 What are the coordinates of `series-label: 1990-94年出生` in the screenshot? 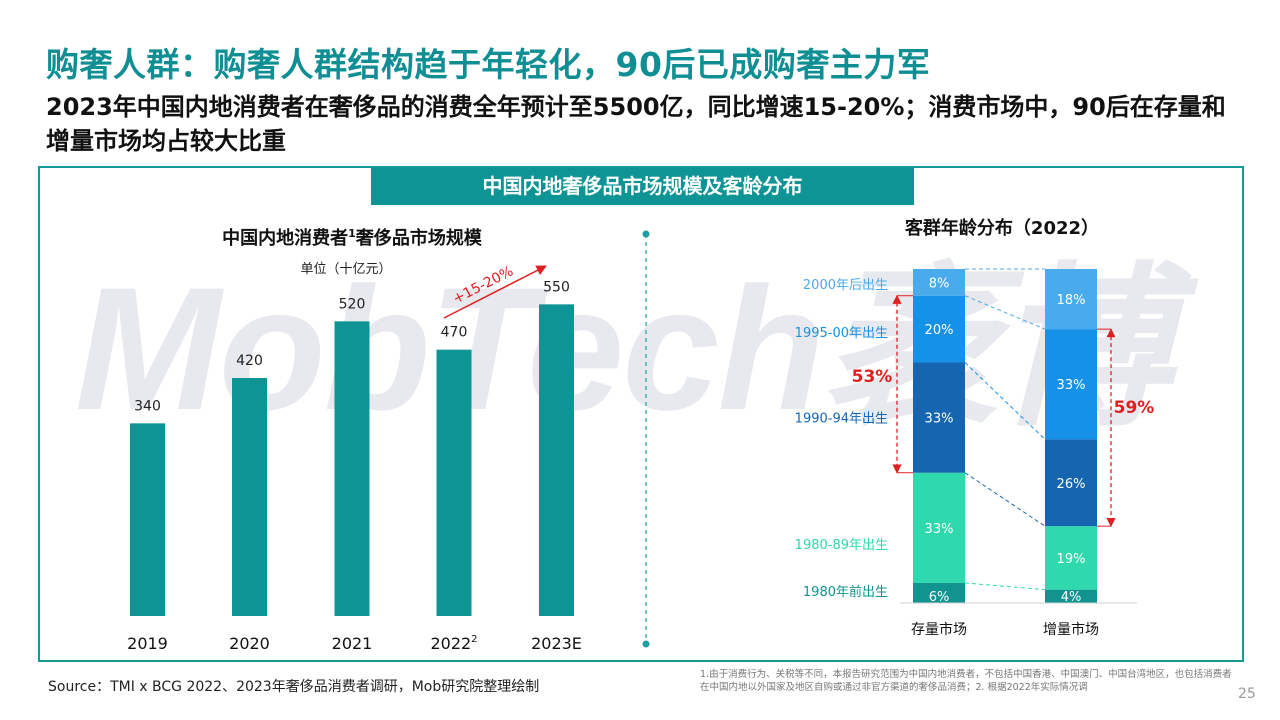 It's located at (841, 419).